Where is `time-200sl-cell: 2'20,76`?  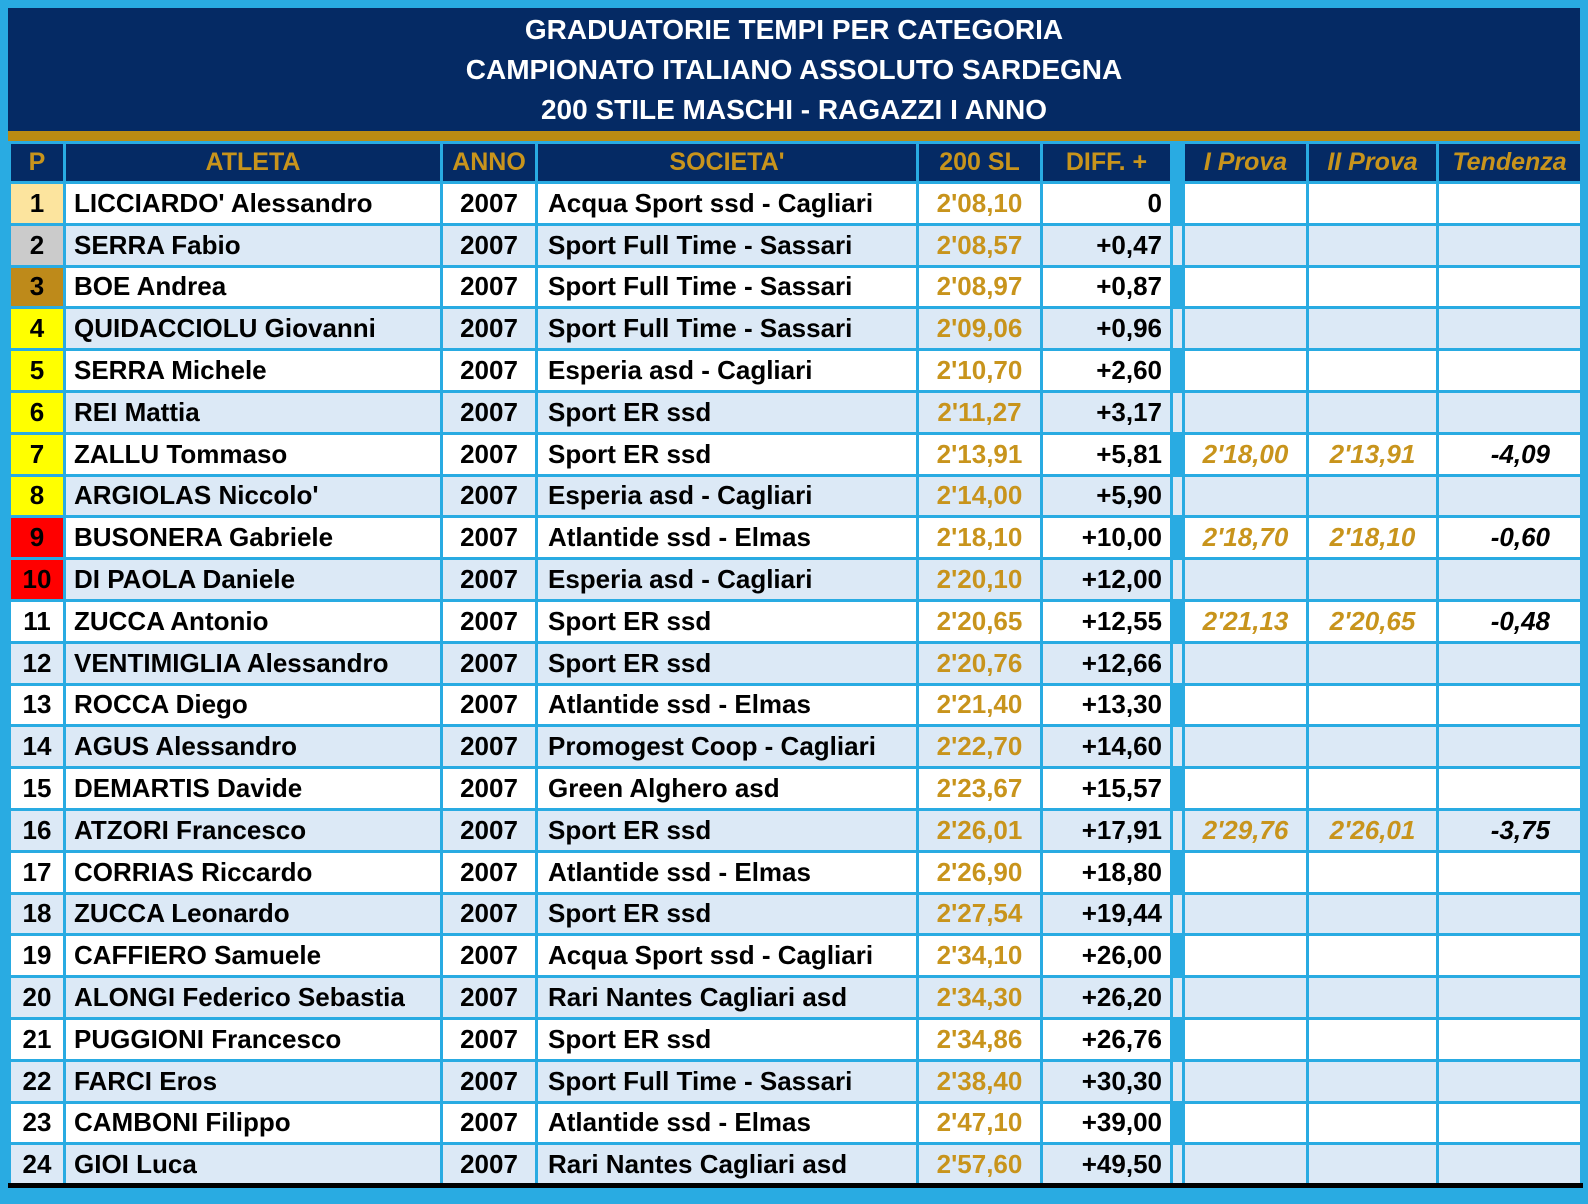
time-200sl-cell: 2'20,76 is located at coordinates (979, 663).